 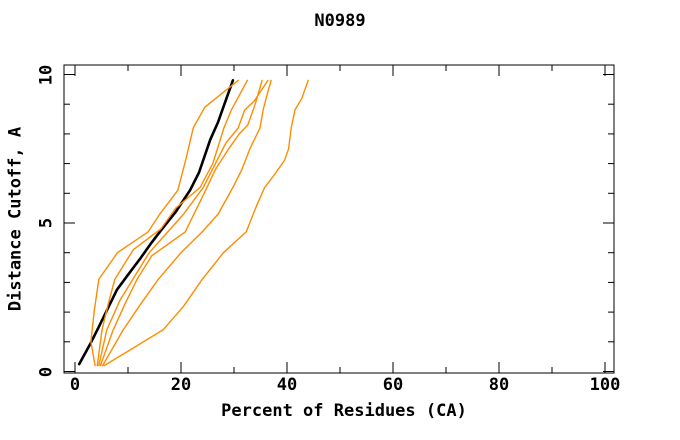 I want to click on y-tick-label: 10, so click(x=46, y=74).